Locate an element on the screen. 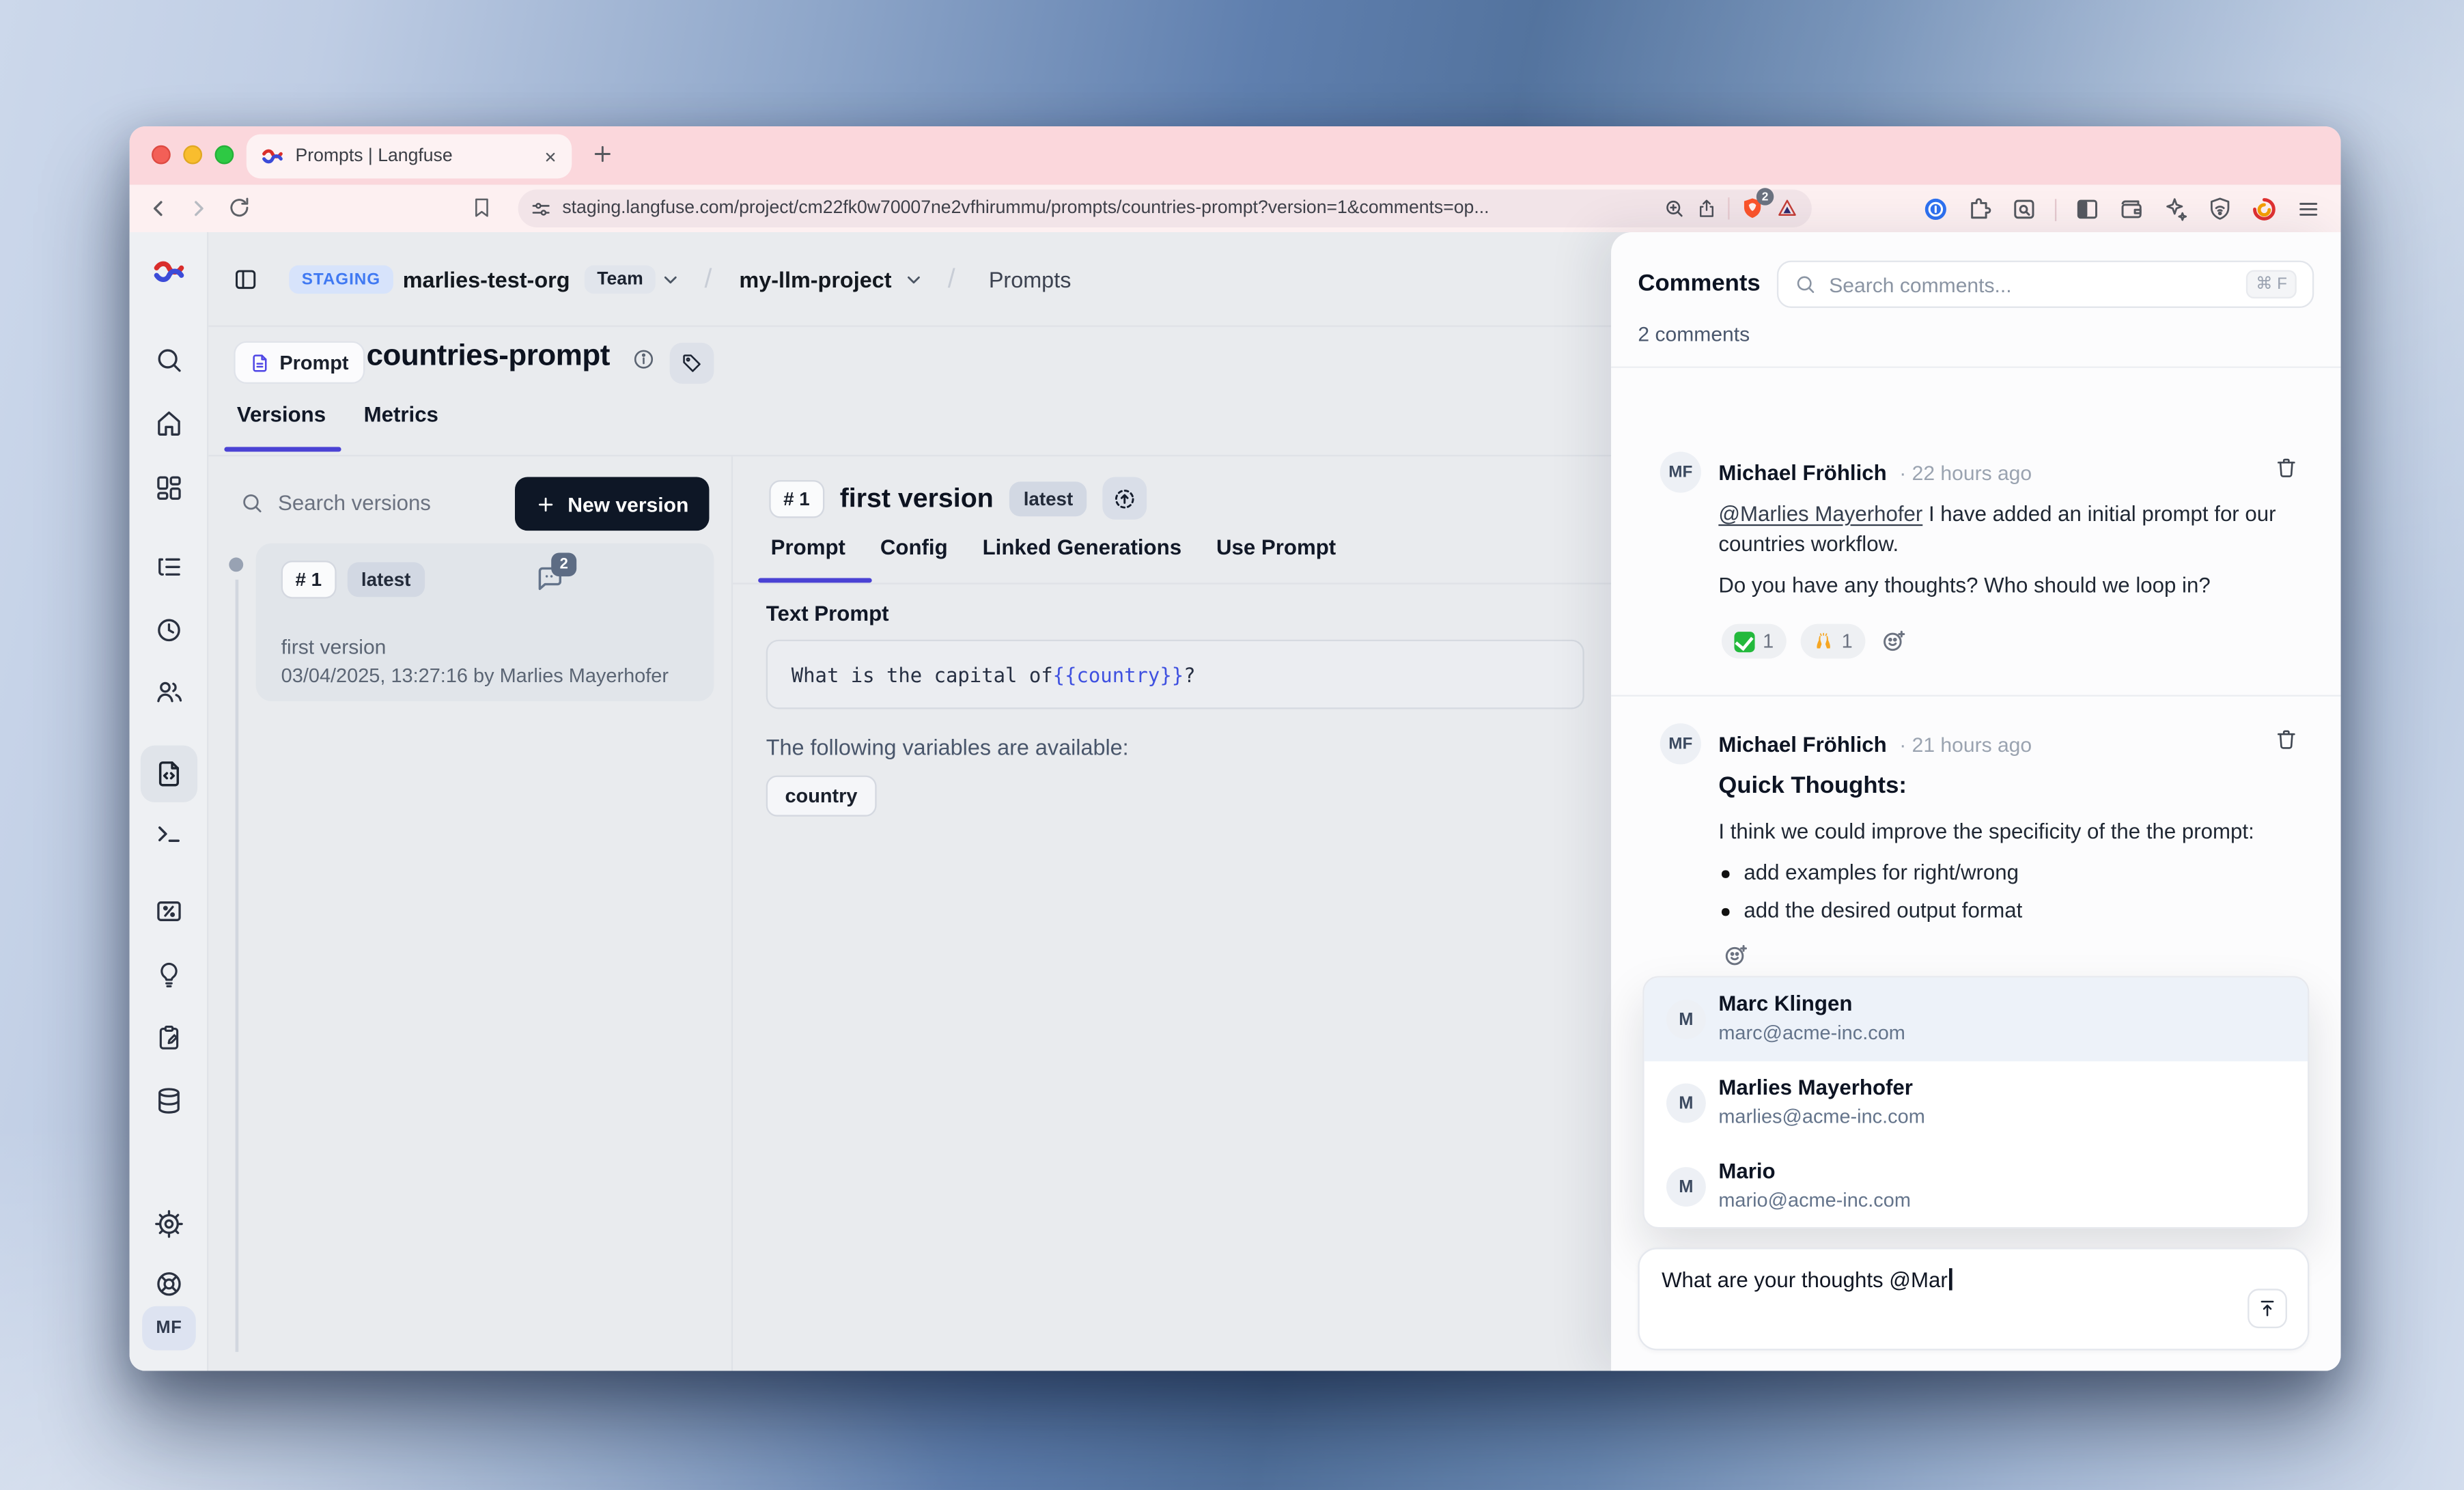 Image resolution: width=2464 pixels, height=1490 pixels. comment-author: Michael Fröhlich is located at coordinates (1803, 745).